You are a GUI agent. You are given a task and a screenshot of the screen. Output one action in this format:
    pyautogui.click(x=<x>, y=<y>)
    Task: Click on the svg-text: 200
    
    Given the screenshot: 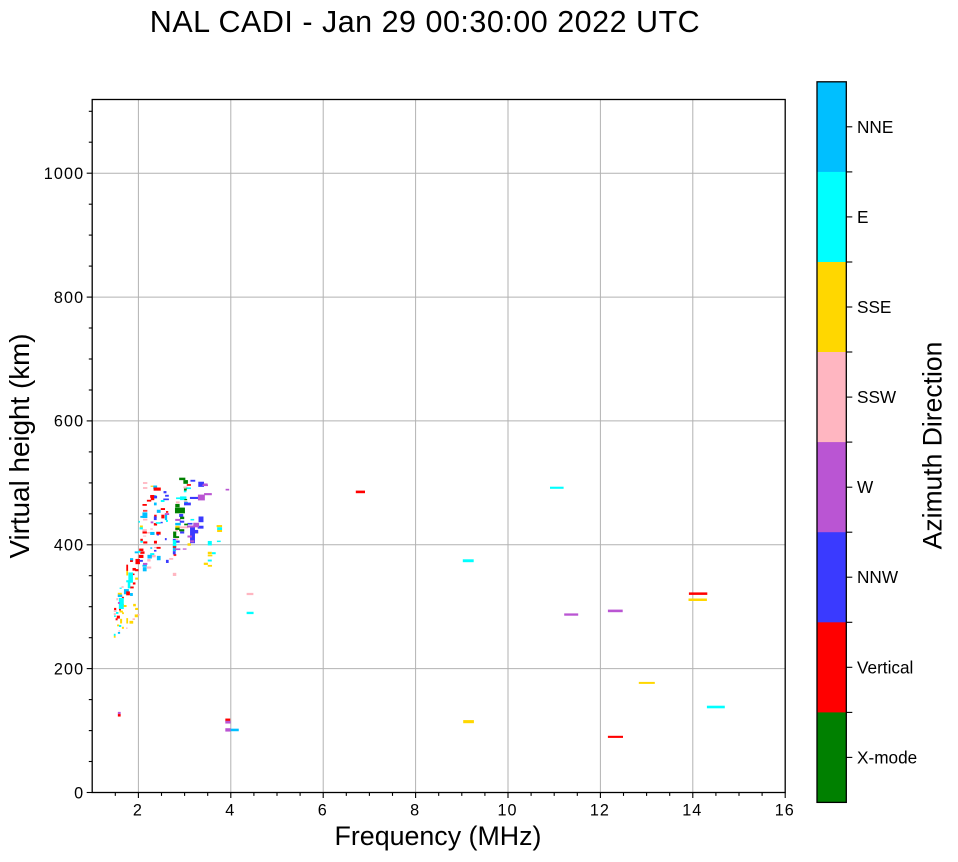 What is the action you would take?
    pyautogui.click(x=69, y=669)
    